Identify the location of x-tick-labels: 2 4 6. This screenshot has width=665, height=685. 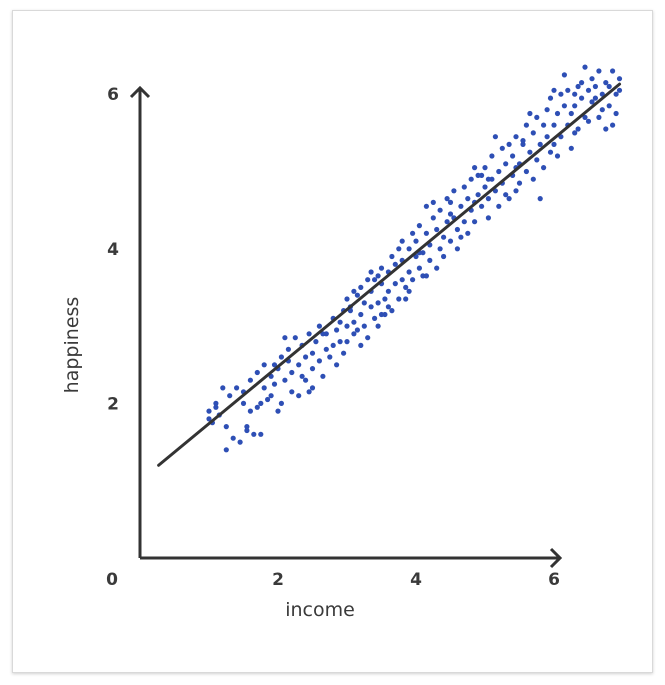
(416, 580).